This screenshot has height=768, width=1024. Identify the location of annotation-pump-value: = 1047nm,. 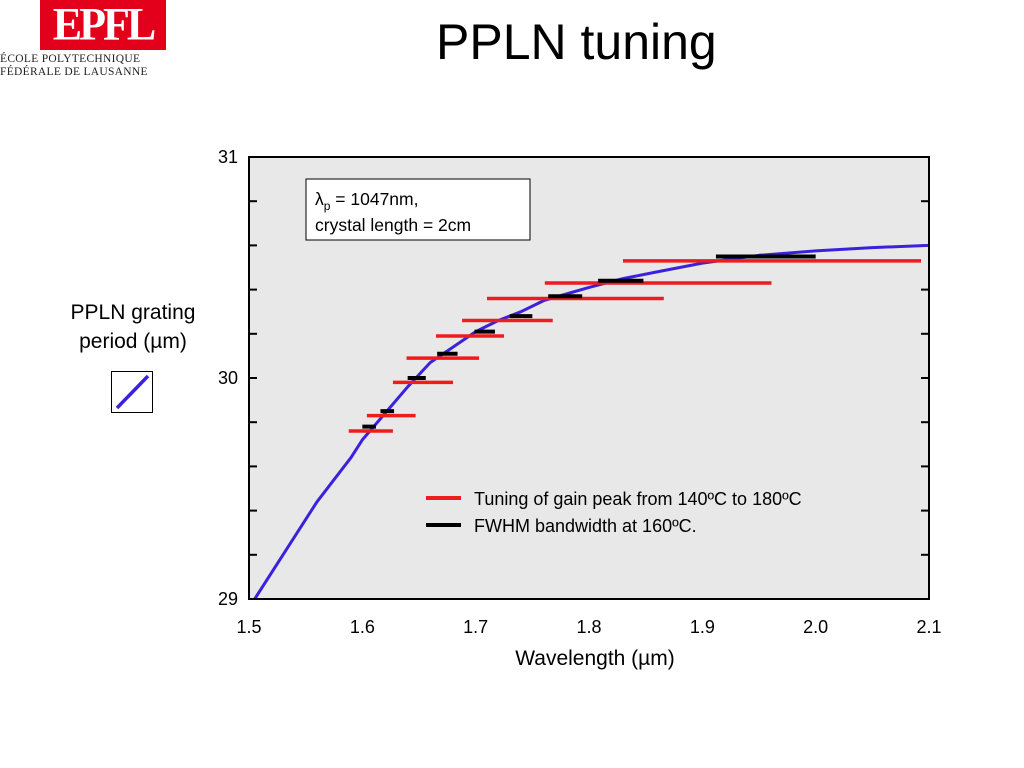
(374, 199).